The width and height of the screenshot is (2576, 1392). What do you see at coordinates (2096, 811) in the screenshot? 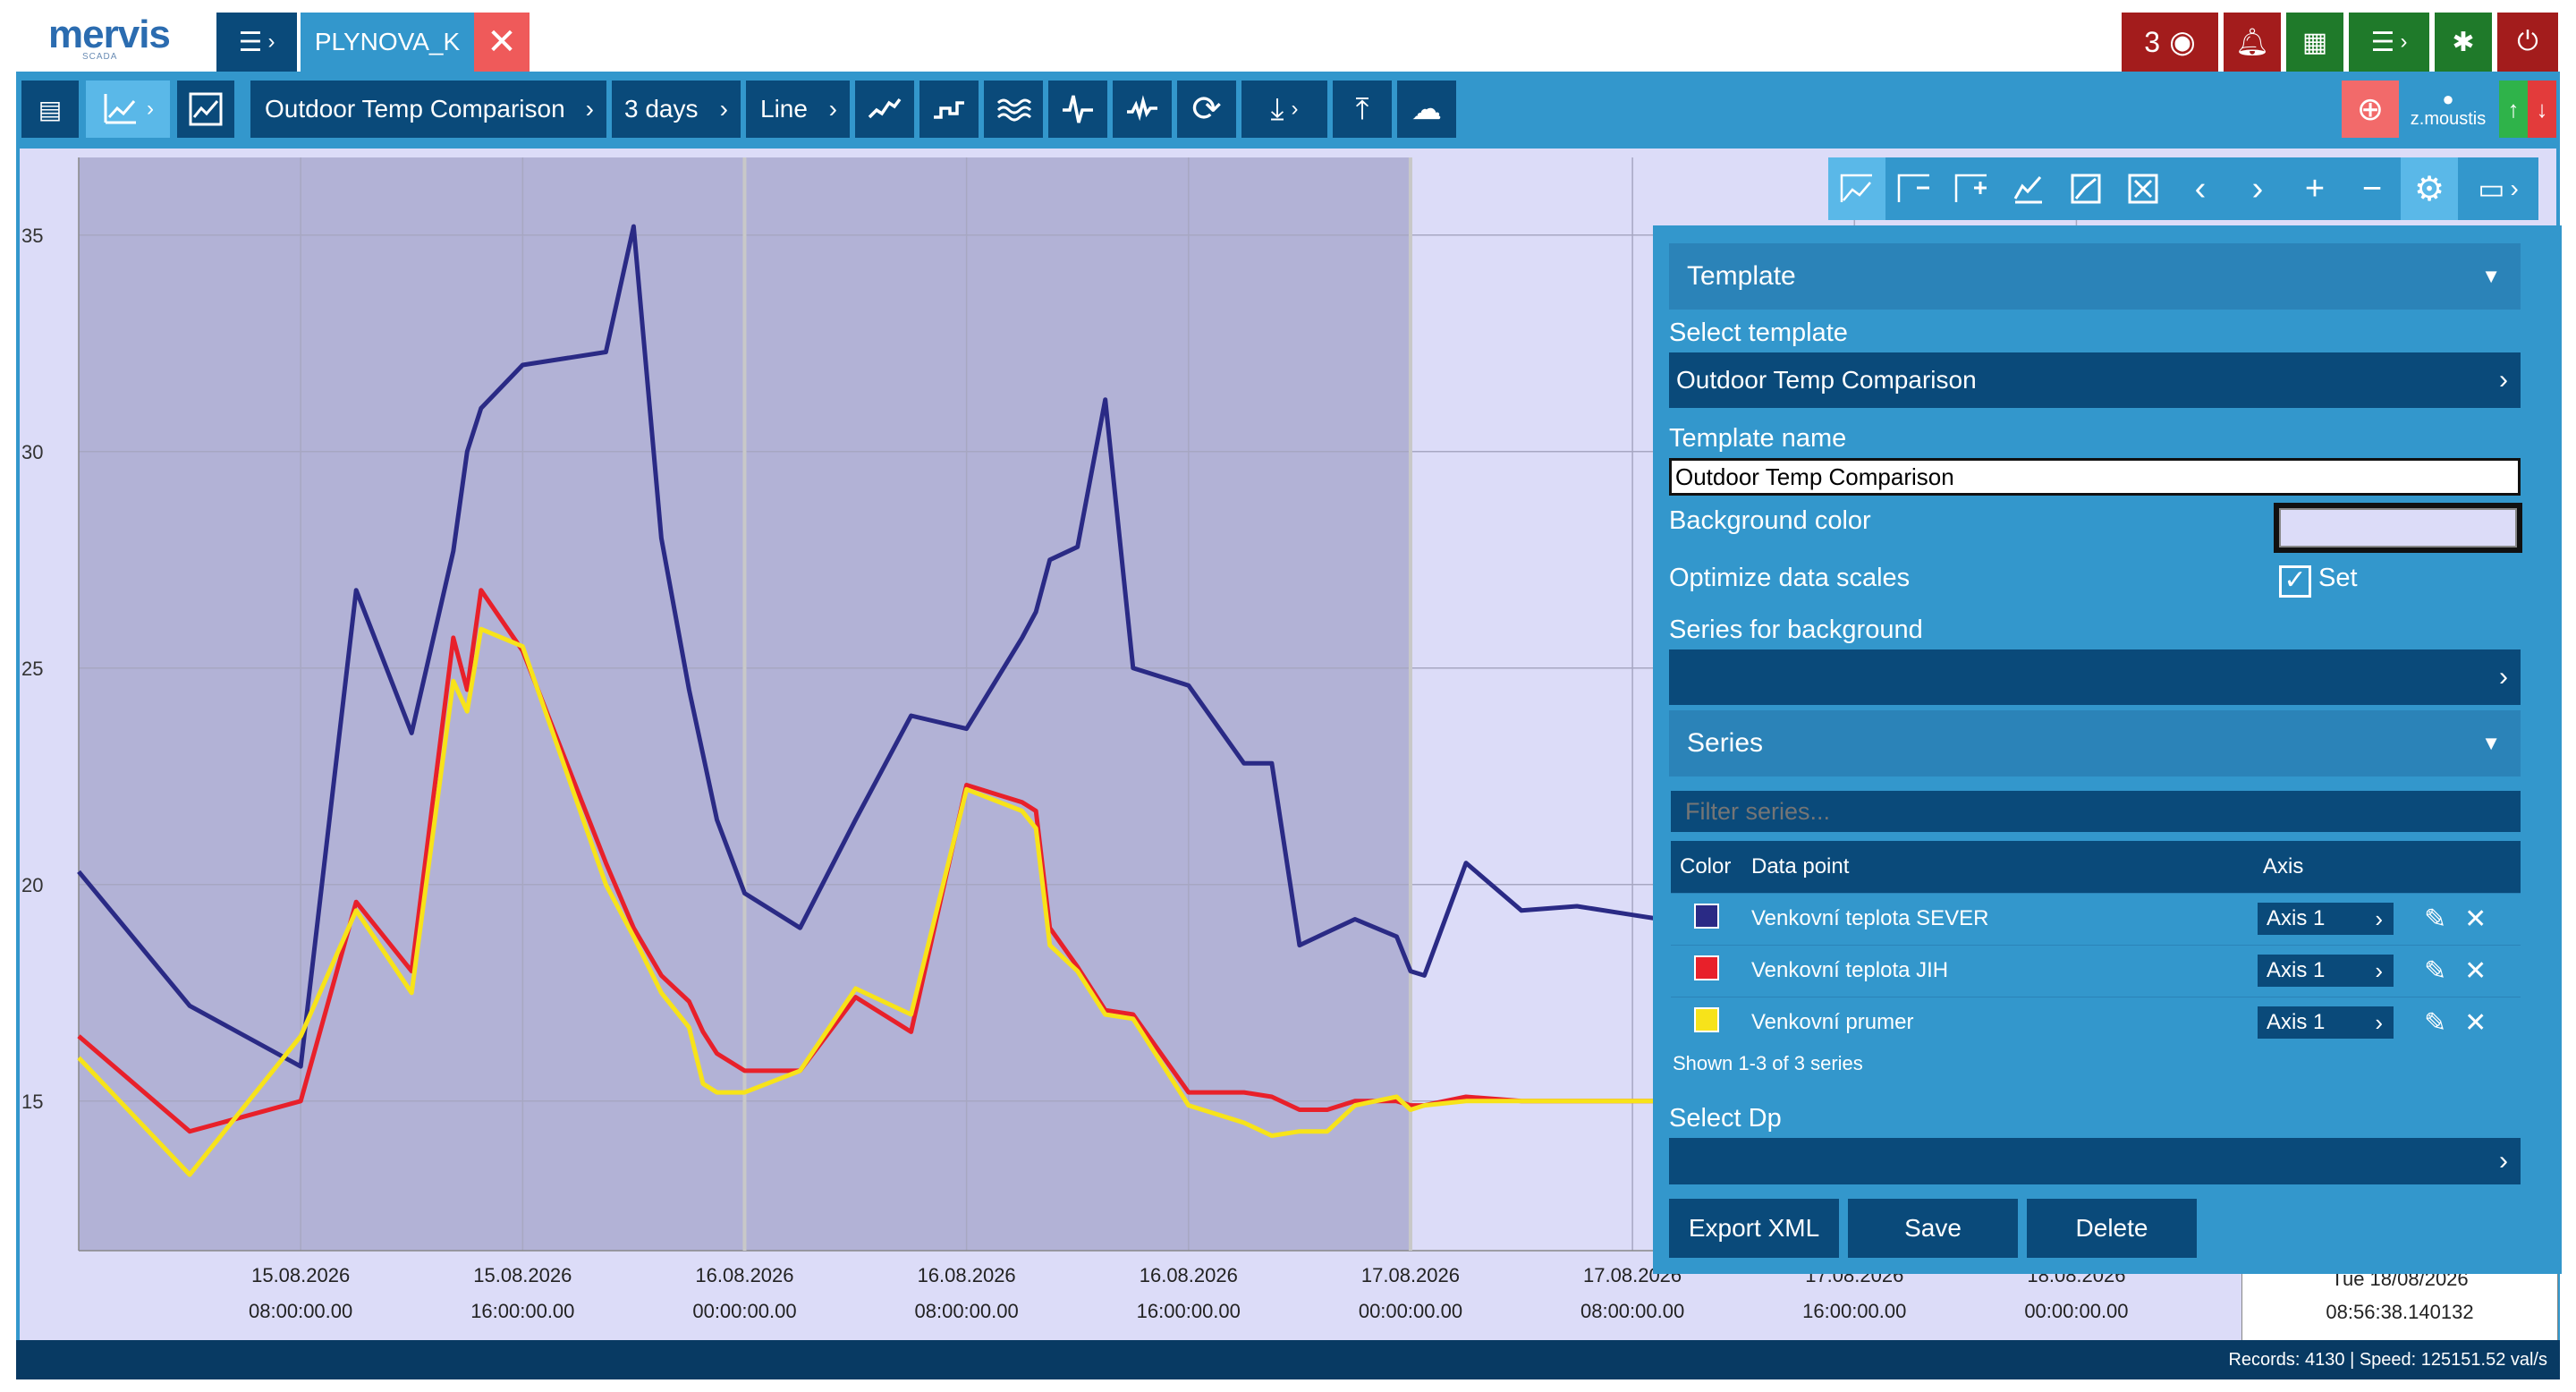
I see `filter-series-input` at bounding box center [2096, 811].